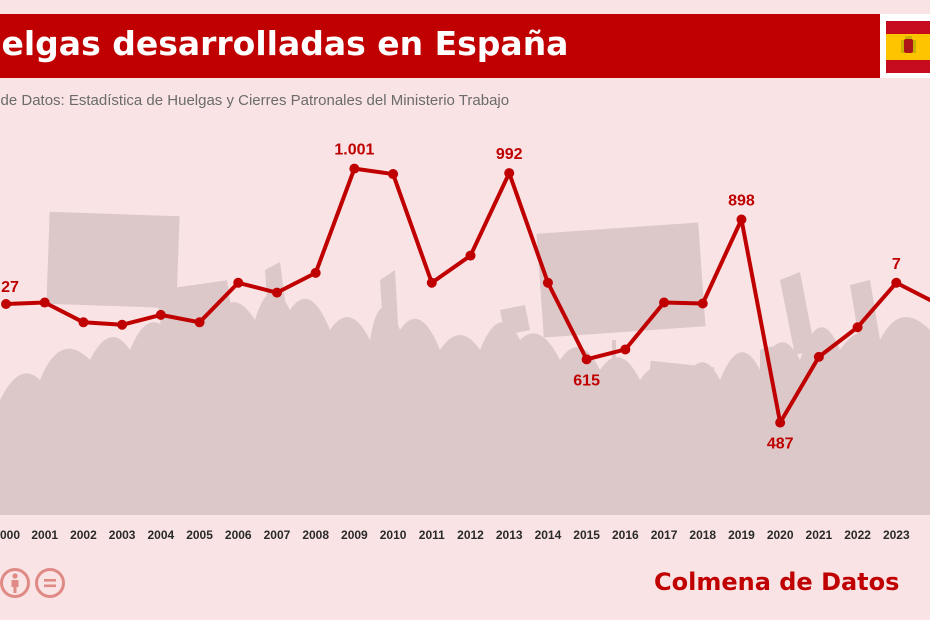 The width and height of the screenshot is (930, 620). I want to click on x-tick-label: 2015, so click(586, 535).